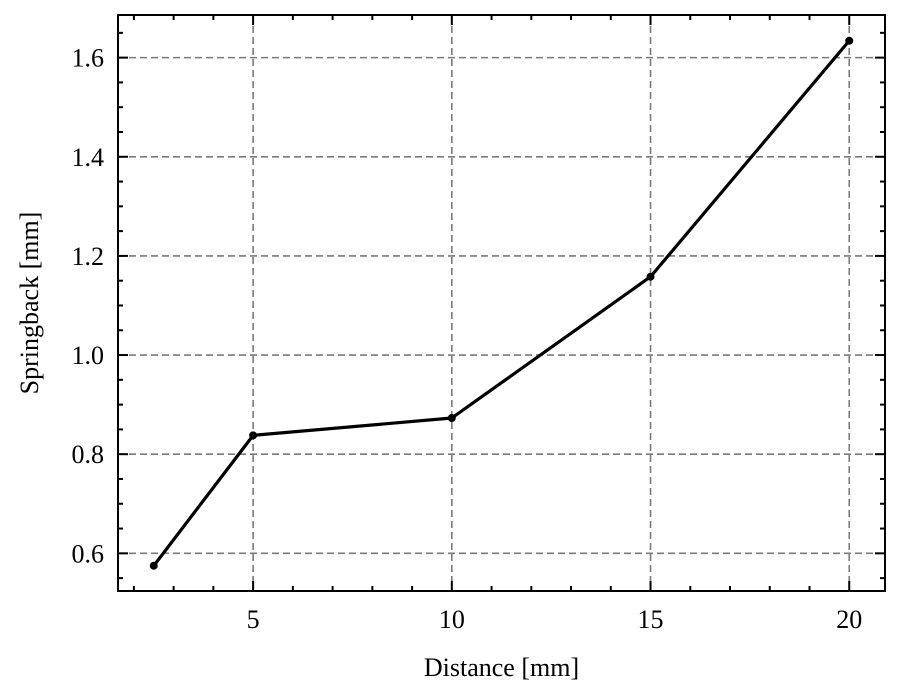  Describe the element at coordinates (29, 303) in the screenshot. I see `y-axis-label: Springback [mm]` at that location.